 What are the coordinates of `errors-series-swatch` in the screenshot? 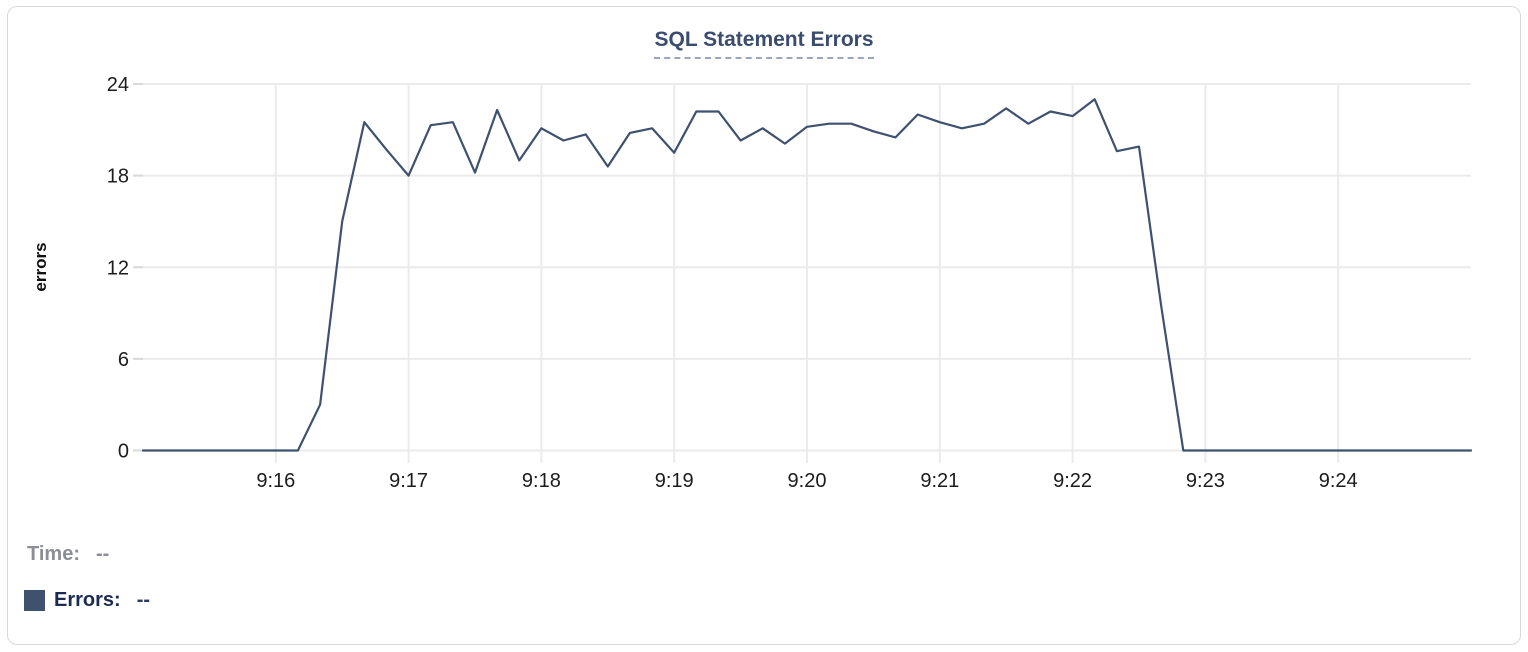 It's located at (34, 600).